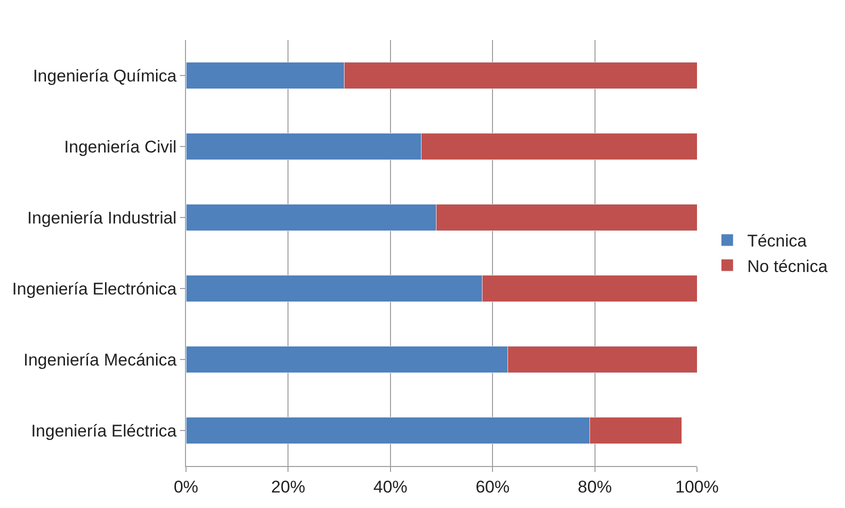 This screenshot has height=508, width=845. Describe the element at coordinates (104, 430) in the screenshot. I see `y-tick-label: Ingeniería Eléctrica` at that location.